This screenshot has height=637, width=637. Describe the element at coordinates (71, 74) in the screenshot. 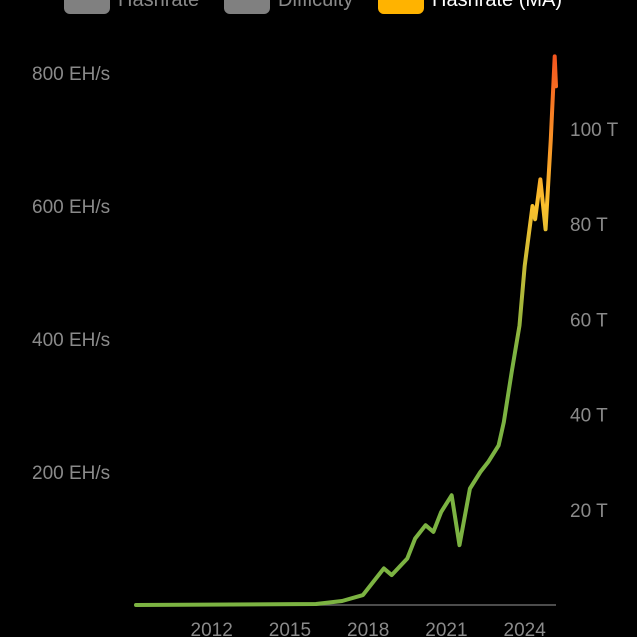

I see `y-tick-label: 800 EH/s` at that location.